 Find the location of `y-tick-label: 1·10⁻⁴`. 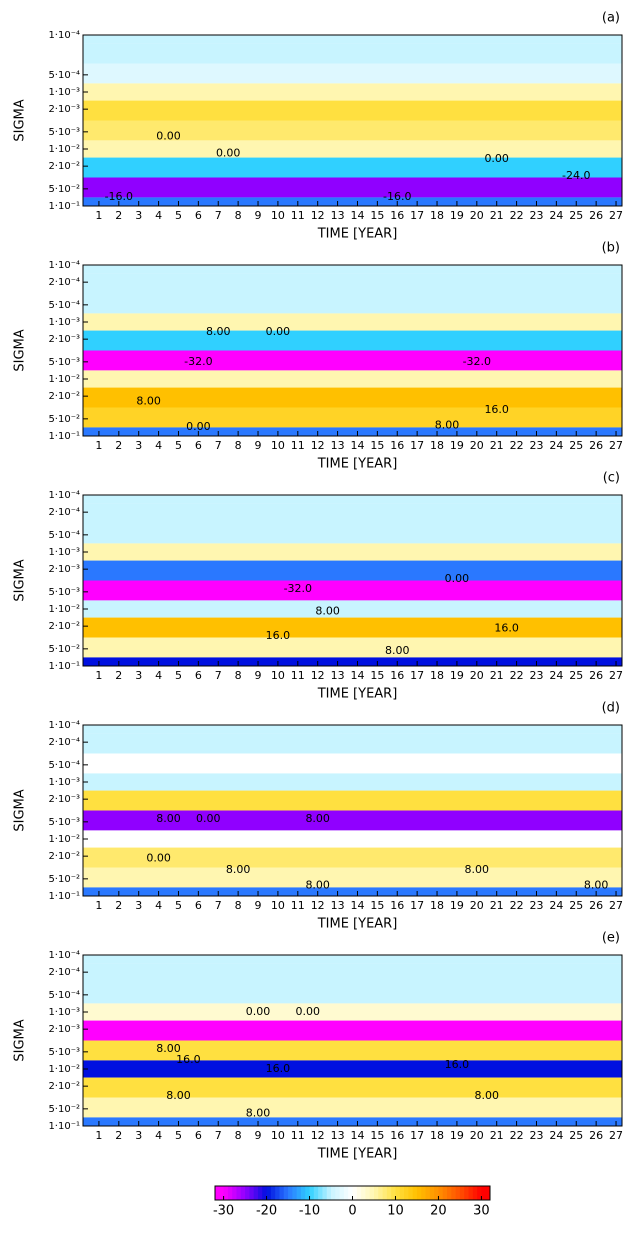

y-tick-label: 1·10⁻⁴ is located at coordinates (64, 265).